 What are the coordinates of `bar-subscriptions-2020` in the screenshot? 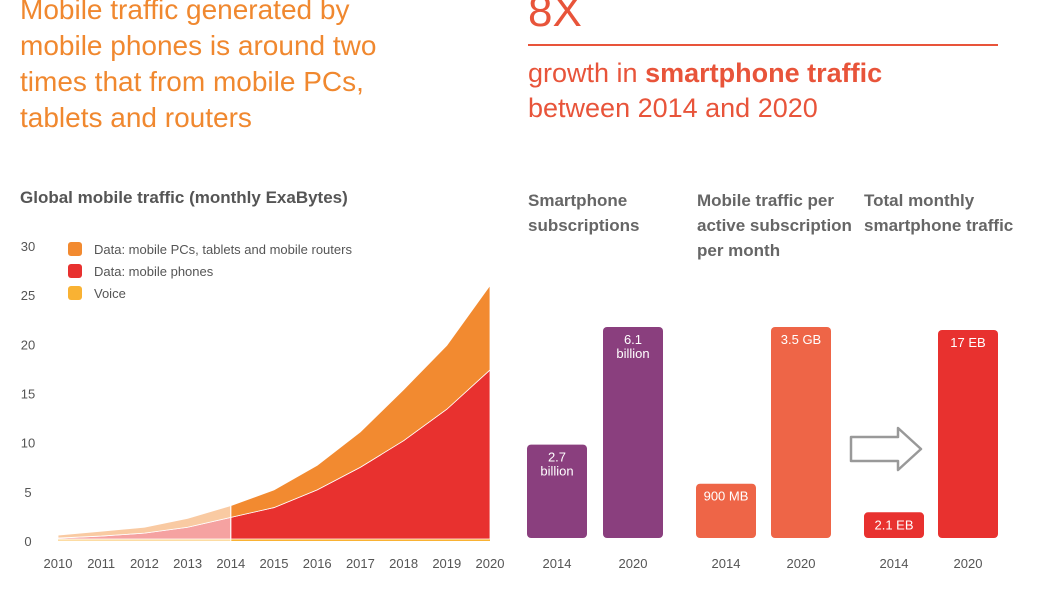 It's located at (633, 432).